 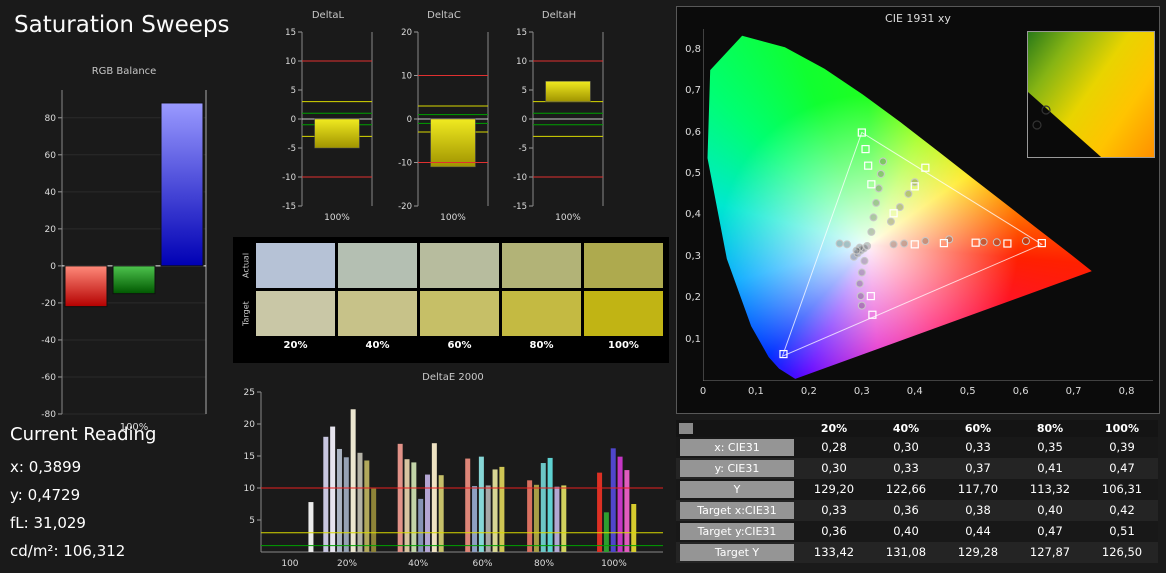 I want to click on cie-y-tick: 0,6, so click(x=693, y=132).